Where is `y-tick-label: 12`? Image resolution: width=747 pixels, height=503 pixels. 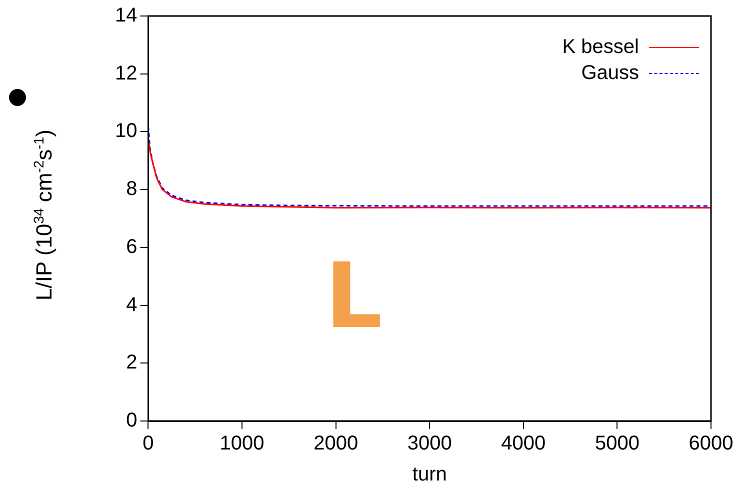 y-tick-label: 12 is located at coordinates (126, 73).